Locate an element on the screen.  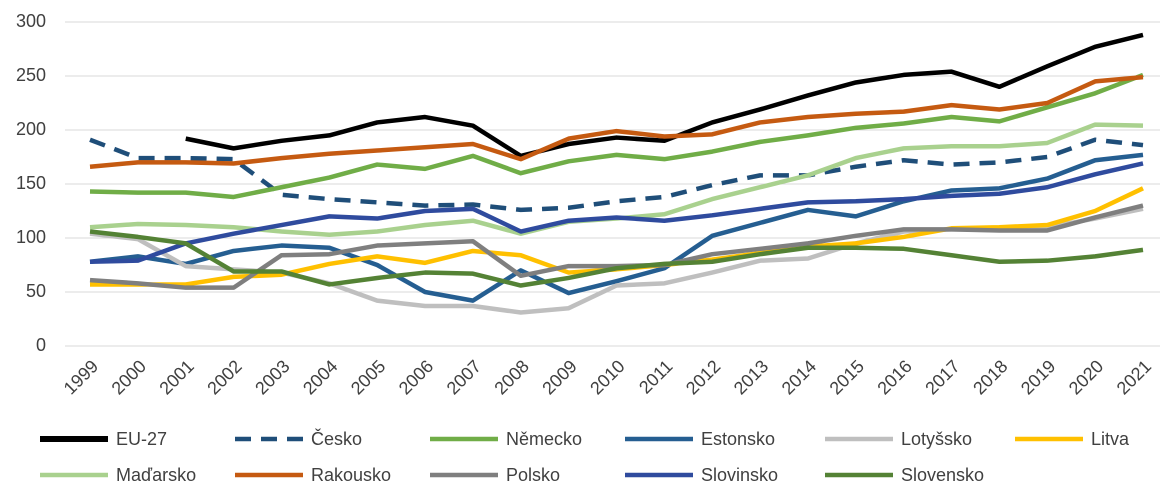
x-tick-label: 2018 is located at coordinates (990, 377).